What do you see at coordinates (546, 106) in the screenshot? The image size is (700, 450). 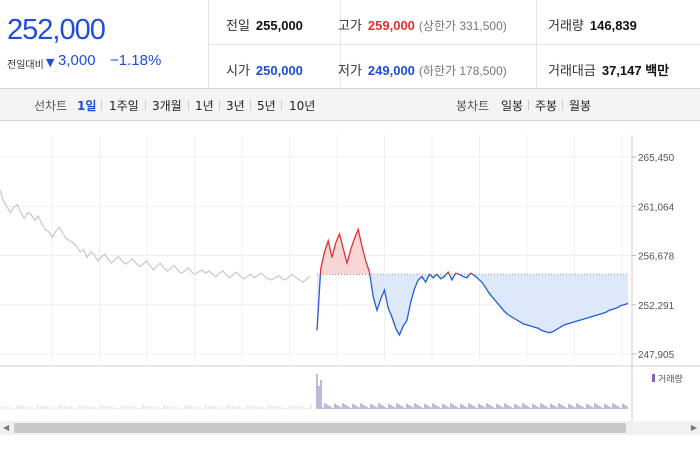 I see `tab-weekly-candle: 주봉` at bounding box center [546, 106].